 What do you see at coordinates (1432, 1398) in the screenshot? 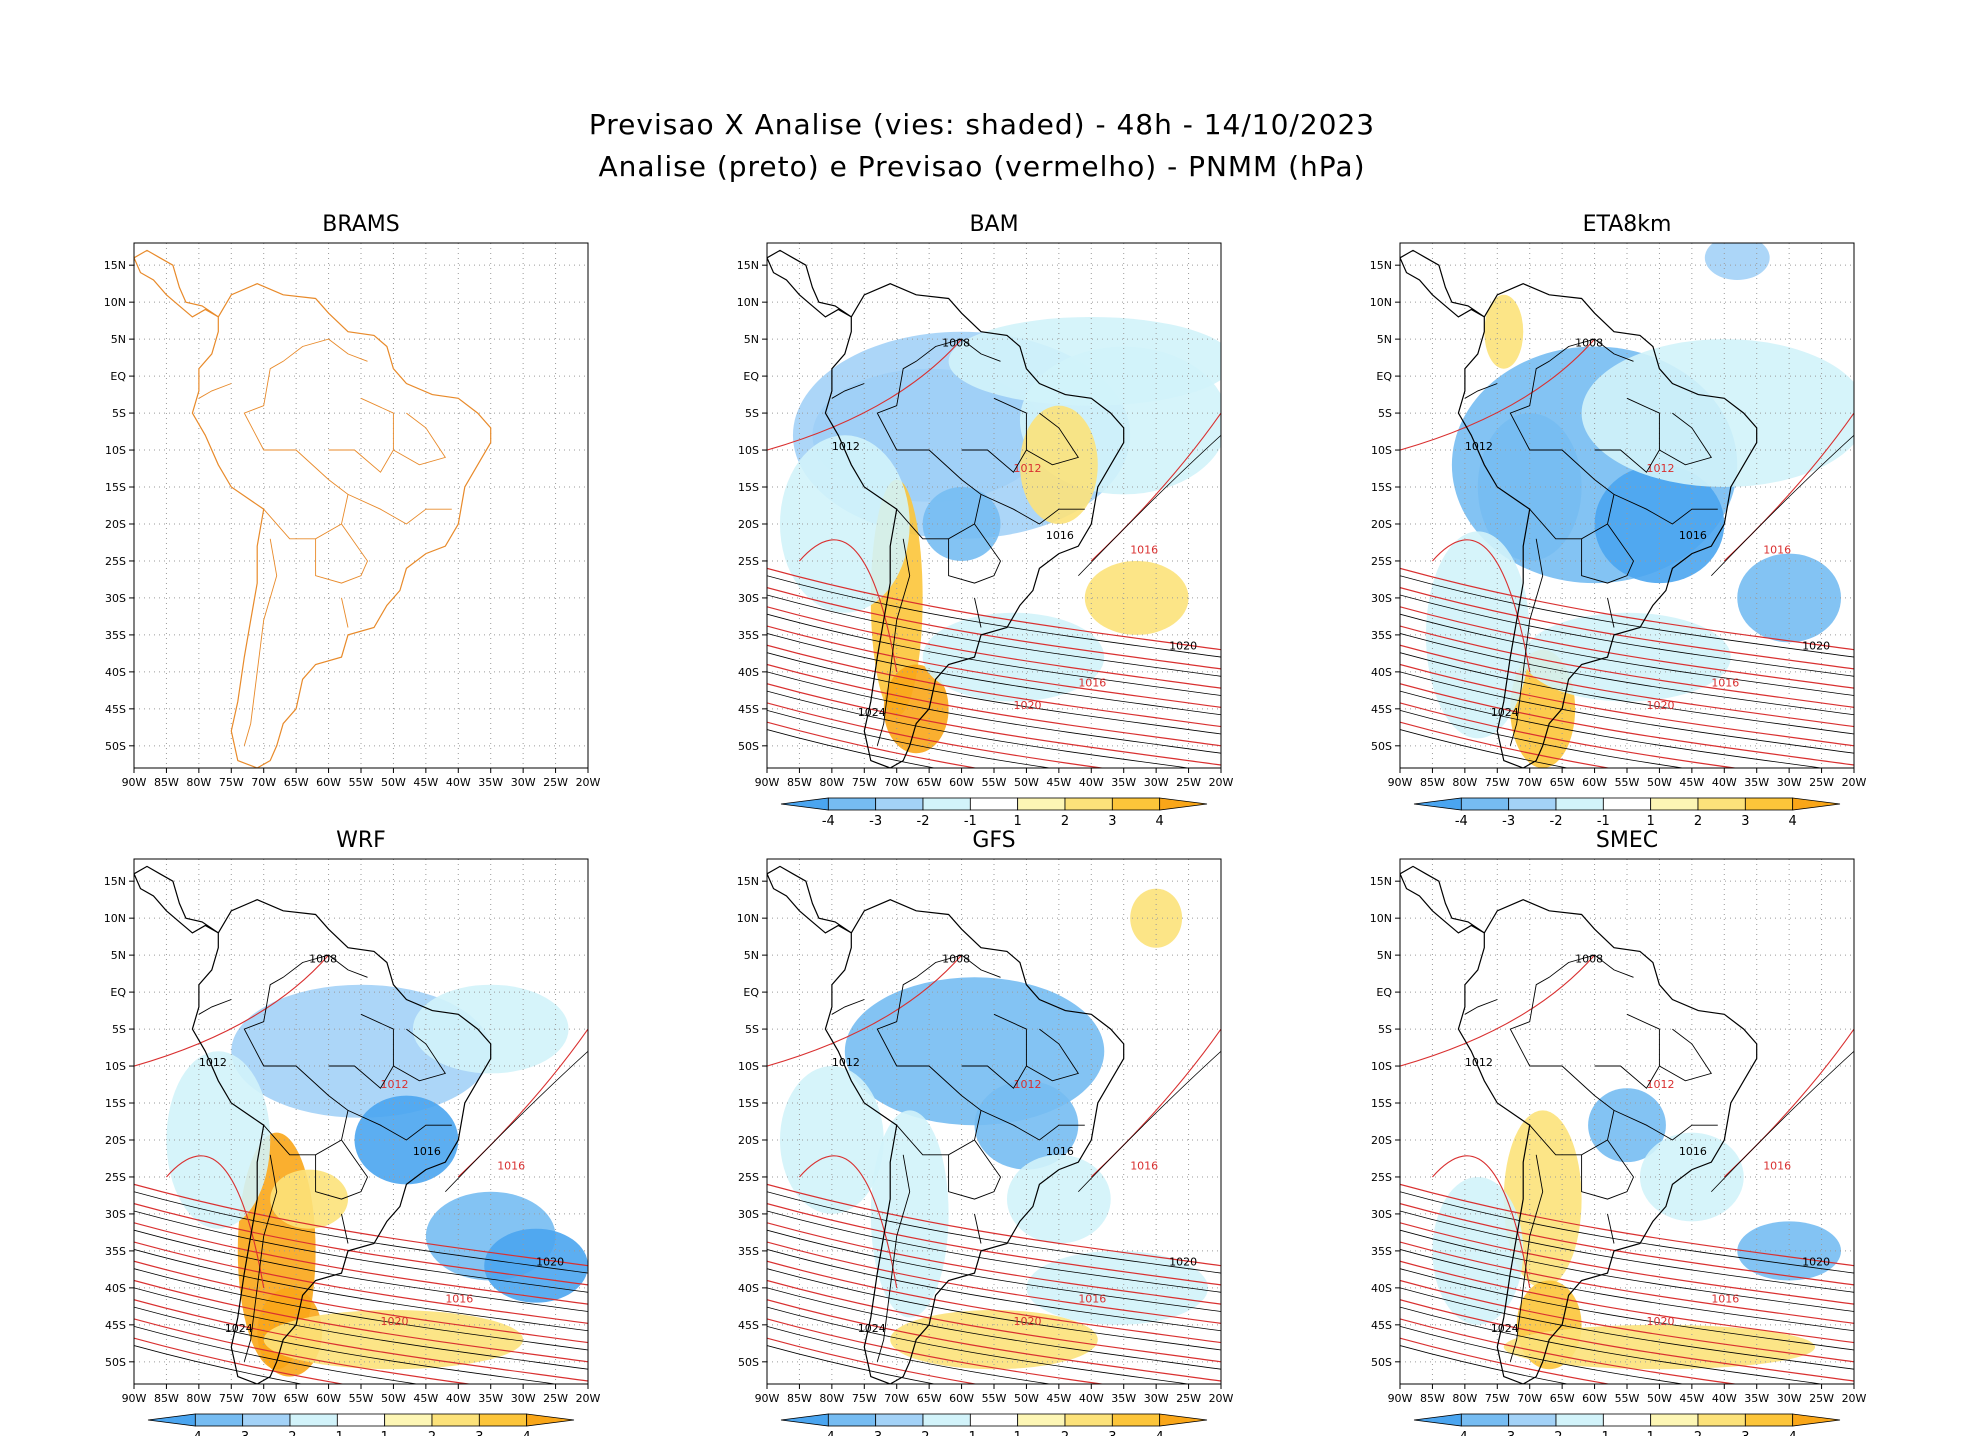
I see `lon-tick-label: 85W` at bounding box center [1432, 1398].